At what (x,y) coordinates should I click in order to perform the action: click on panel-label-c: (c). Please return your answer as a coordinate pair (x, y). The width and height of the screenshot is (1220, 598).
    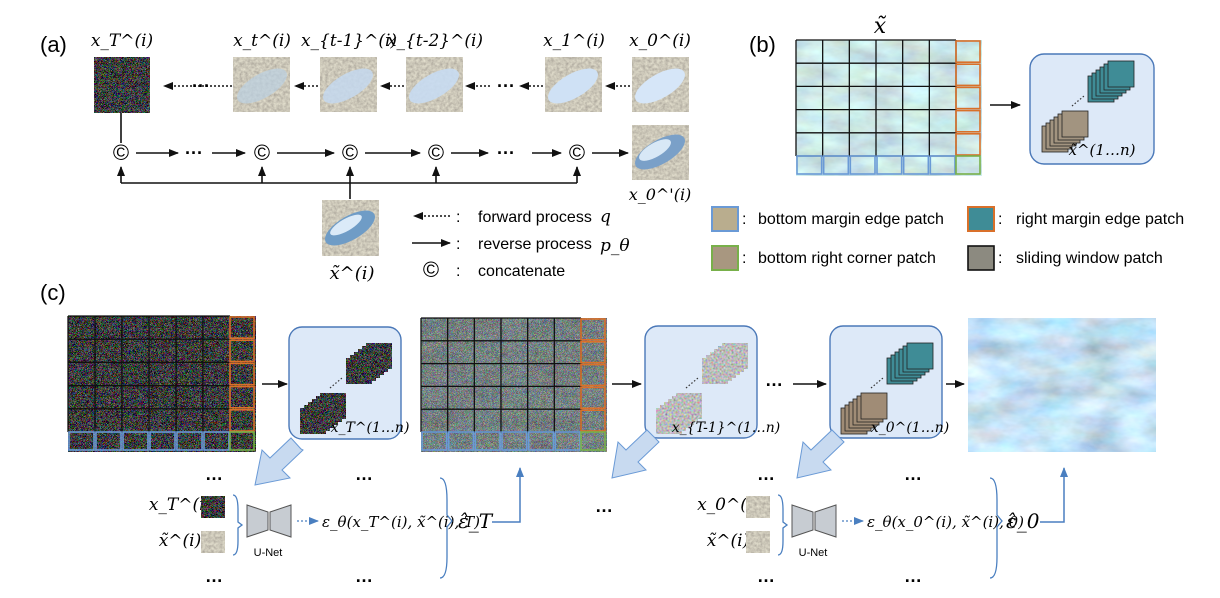
    Looking at the image, I should click on (53, 292).